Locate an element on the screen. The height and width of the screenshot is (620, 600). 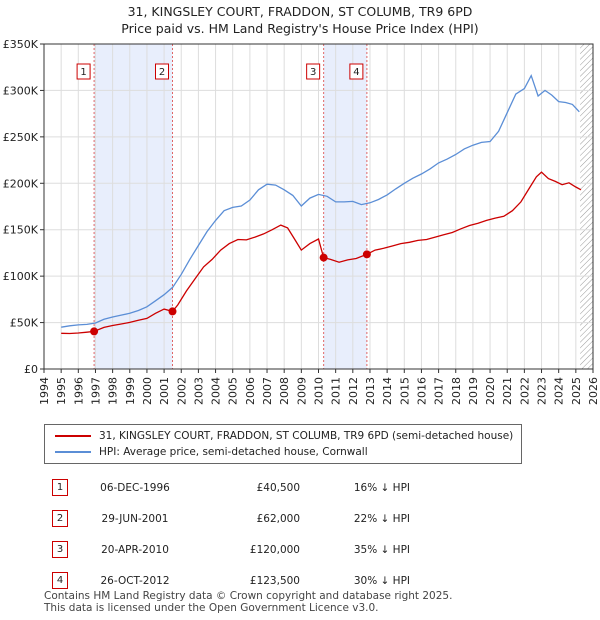
x-tick-label: 2007 is located at coordinates (267, 391).